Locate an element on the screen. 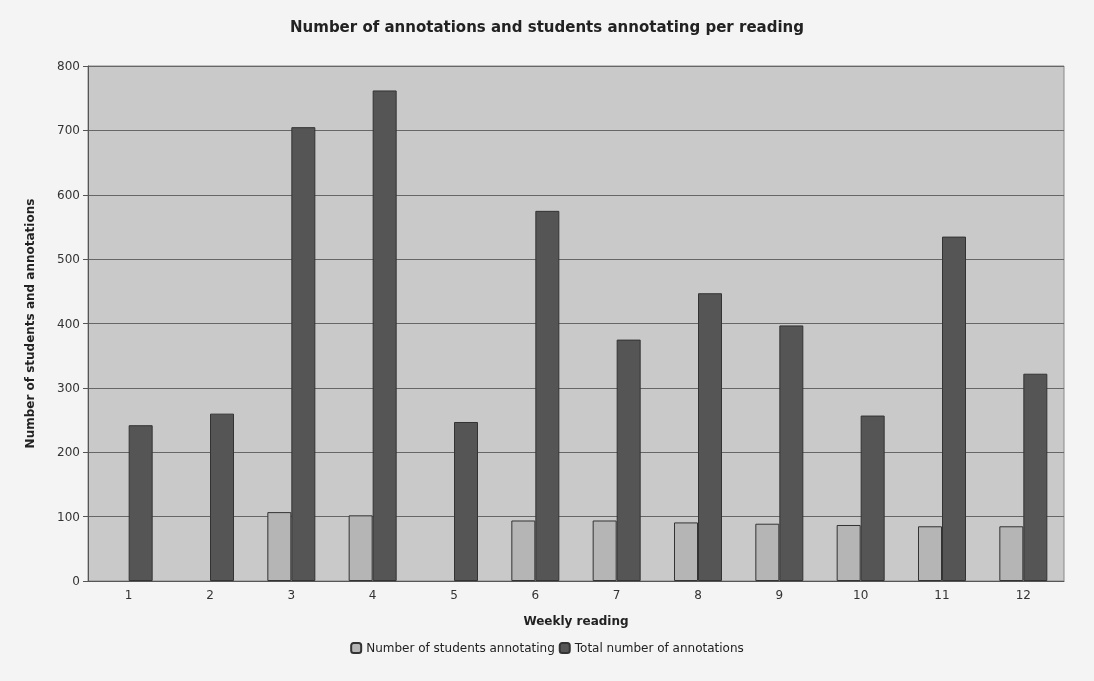  y-tick-label: 500 is located at coordinates (68, 259).